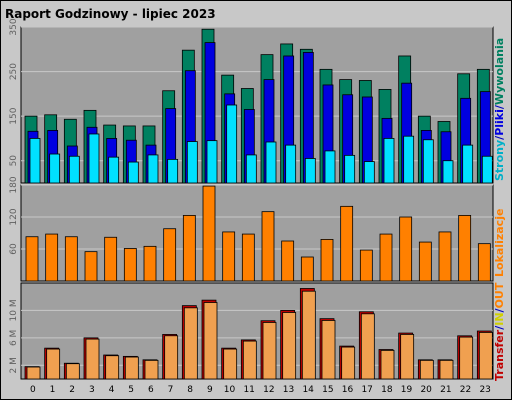 Image resolution: width=512 pixels, height=400 pixels. Describe the element at coordinates (53, 390) in the screenshot. I see `x-tick-label: 1` at that location.